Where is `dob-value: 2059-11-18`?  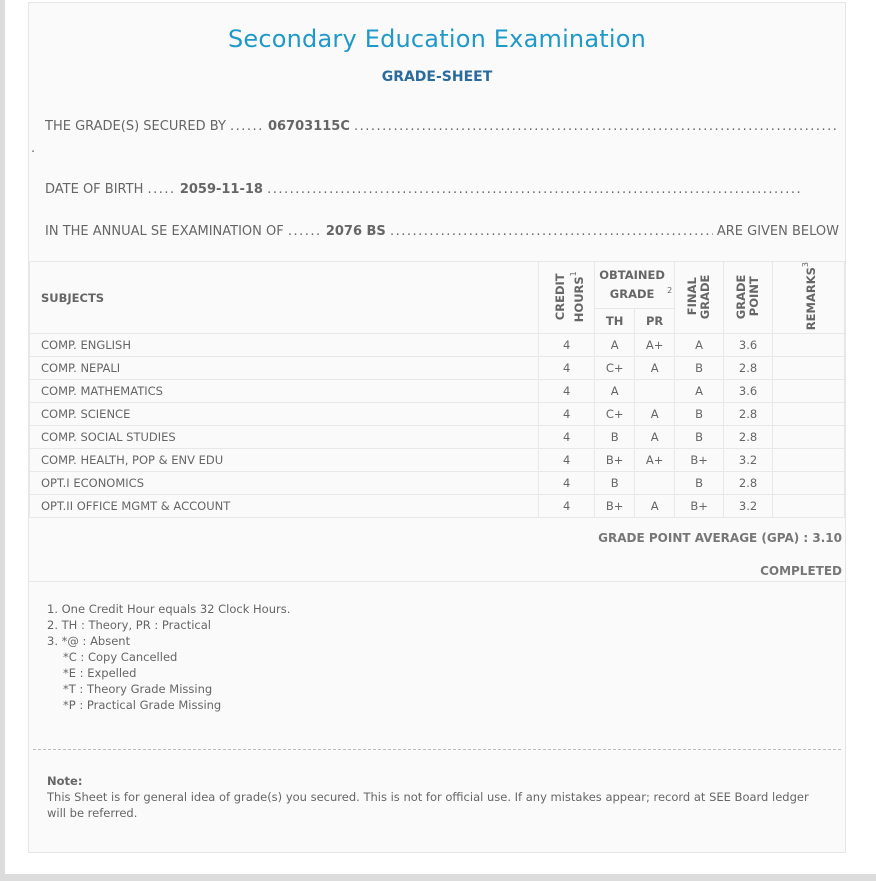
dob-value: 2059-11-18 is located at coordinates (221, 189).